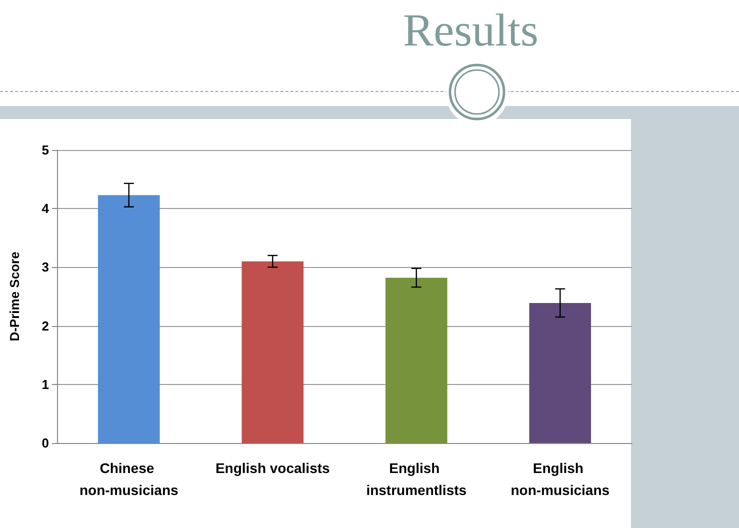 This screenshot has height=528, width=739. Describe the element at coordinates (45, 384) in the screenshot. I see `y-tick-label: 1` at that location.